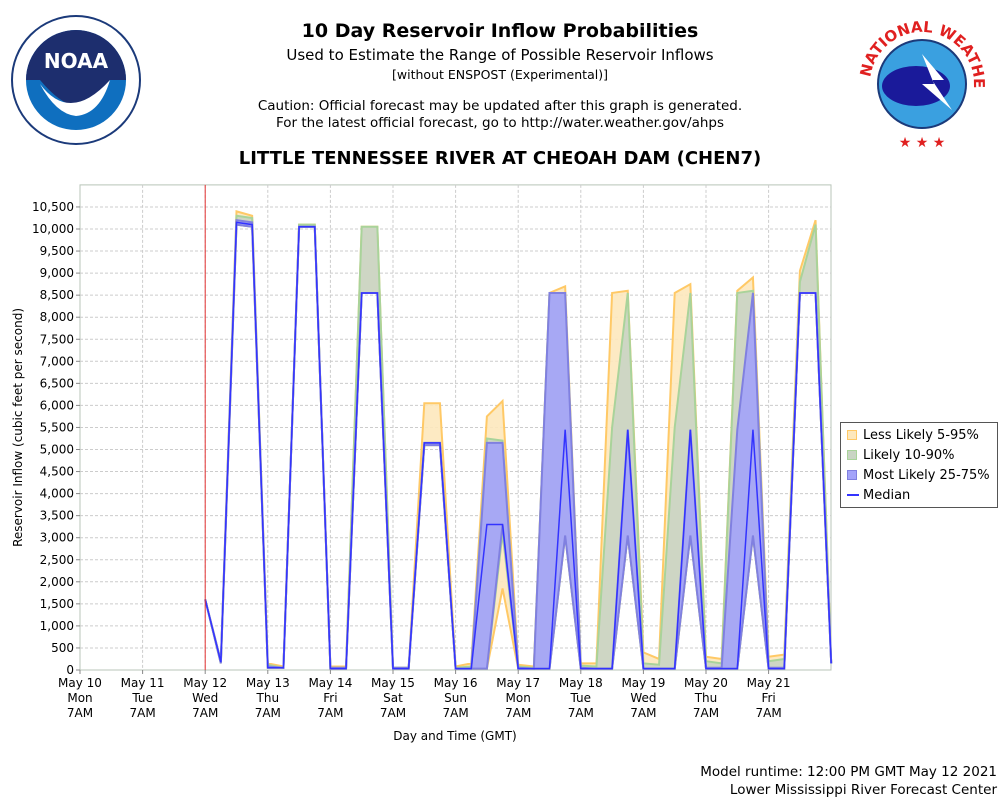 This screenshot has height=800, width=1000. What do you see at coordinates (863, 790) in the screenshot?
I see `forecast-center: Lower Mississippi River Forecast Center` at bounding box center [863, 790].